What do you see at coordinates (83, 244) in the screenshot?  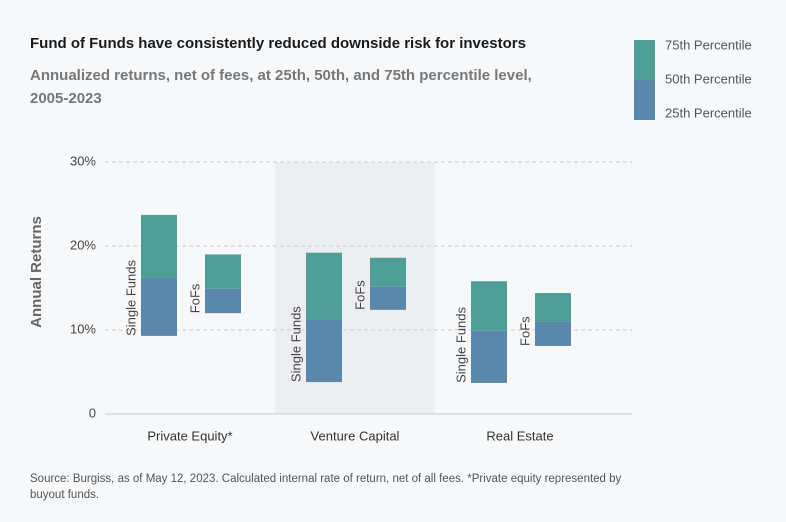 I see `y-tick-label: 20%` at bounding box center [83, 244].